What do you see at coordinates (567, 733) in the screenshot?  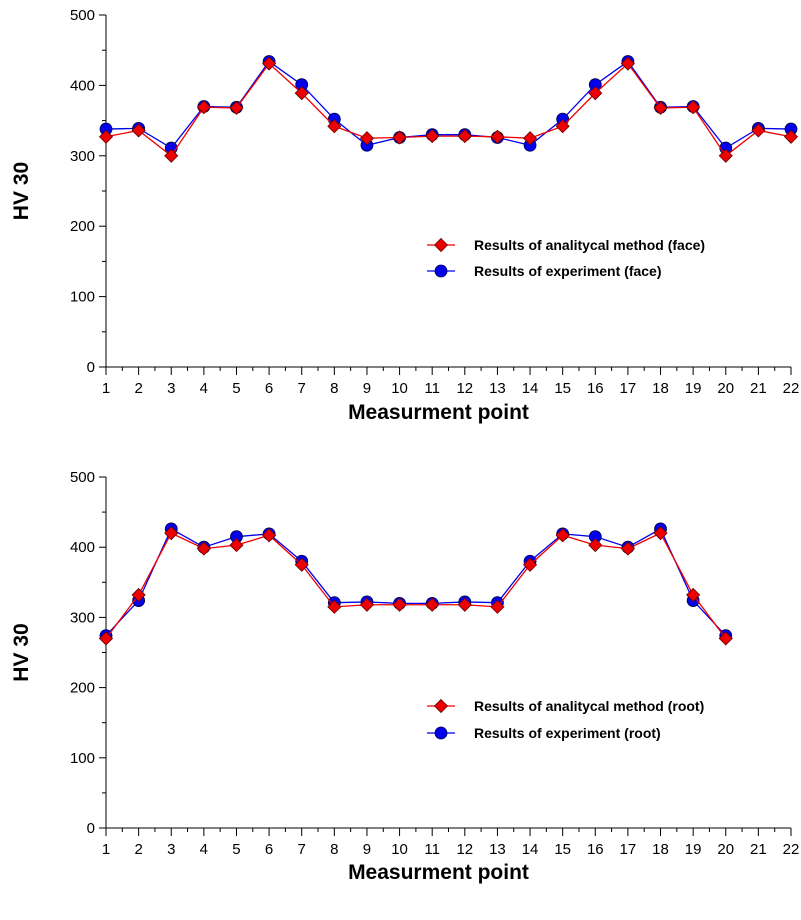 I see `legend-label: Results of experiment (root)` at bounding box center [567, 733].